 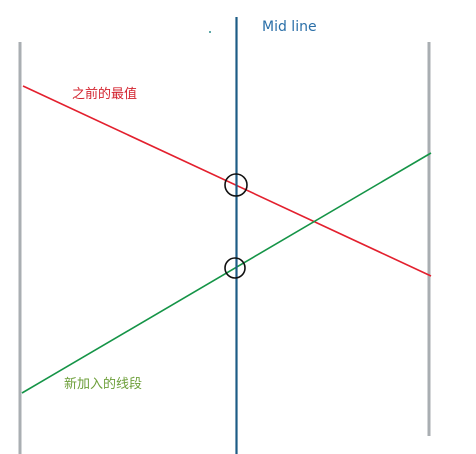 I want to click on intersection-marker-new-segment, so click(x=235, y=268).